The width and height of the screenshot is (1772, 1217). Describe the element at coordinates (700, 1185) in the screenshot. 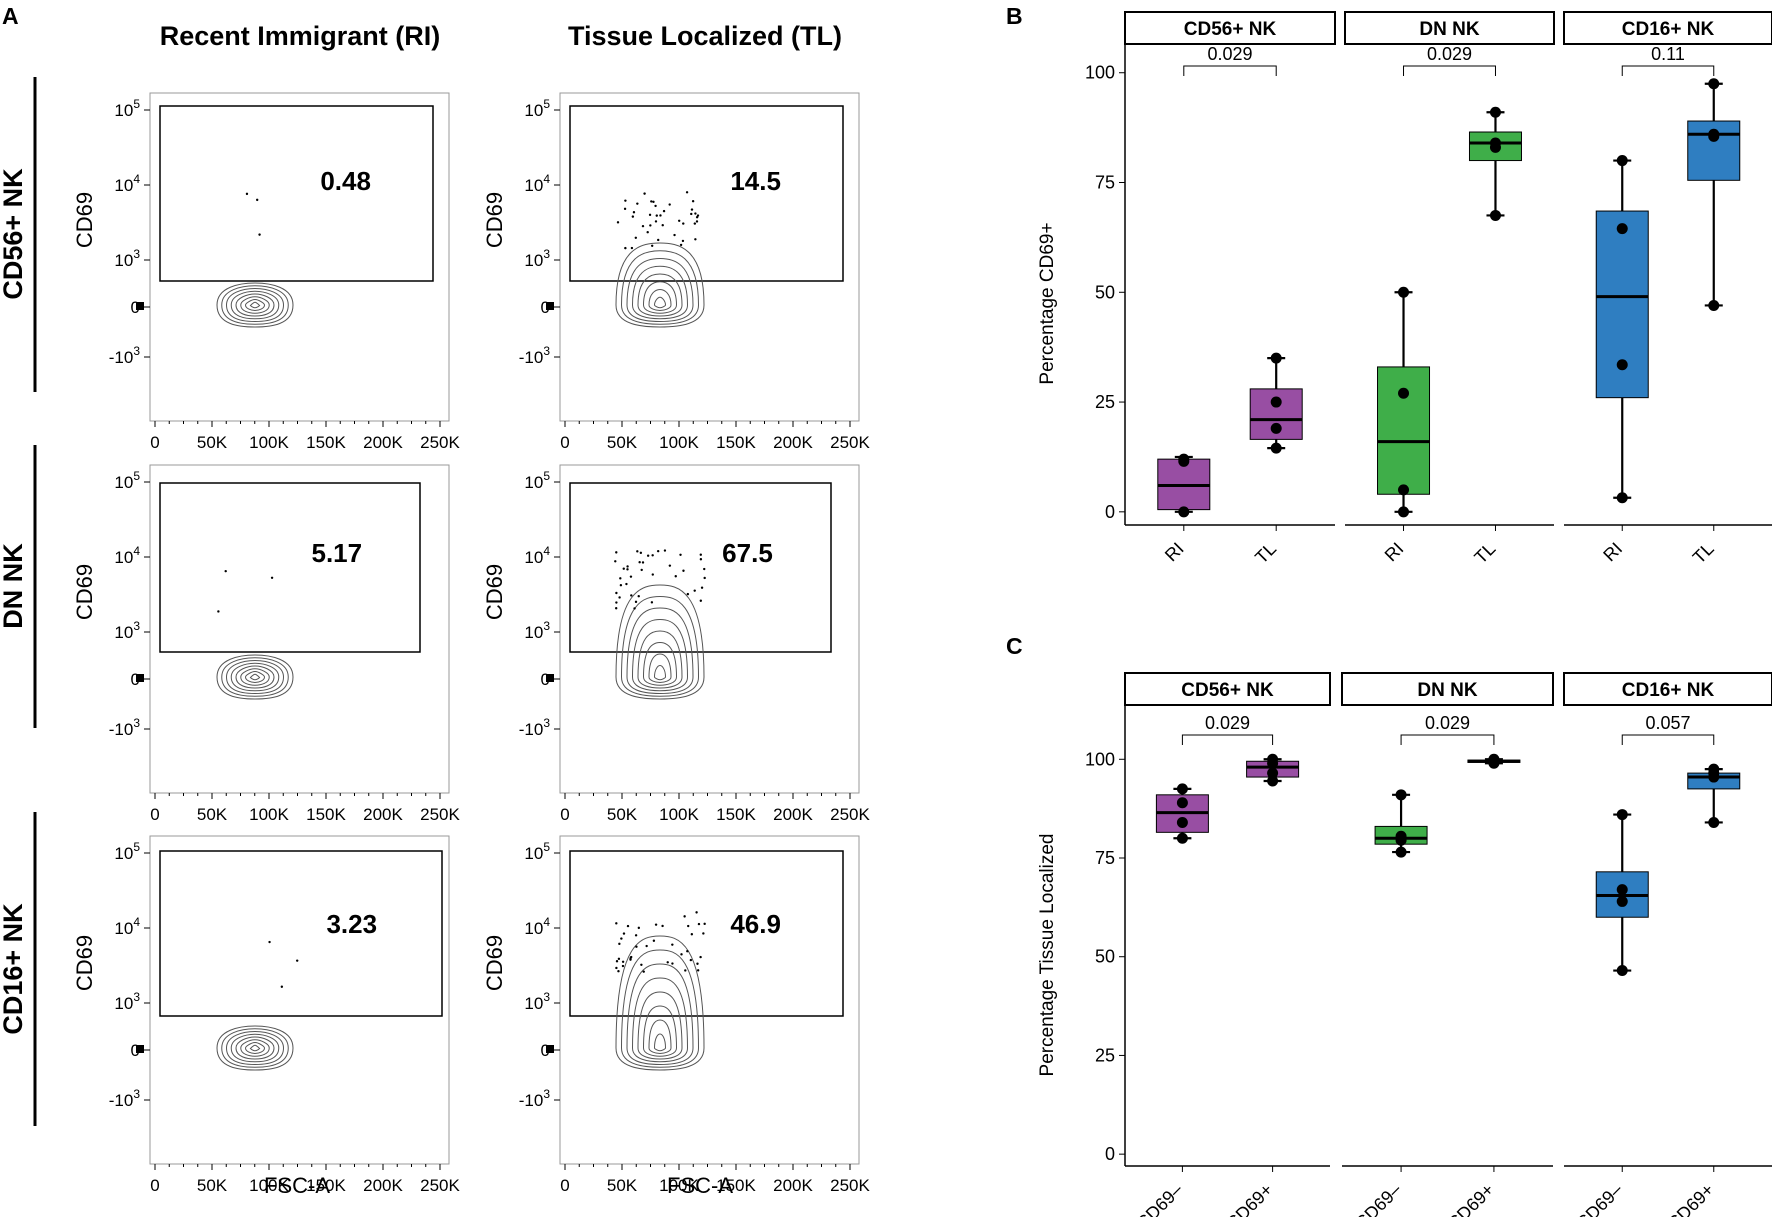

I see `x-axis-label: FSC-A` at that location.